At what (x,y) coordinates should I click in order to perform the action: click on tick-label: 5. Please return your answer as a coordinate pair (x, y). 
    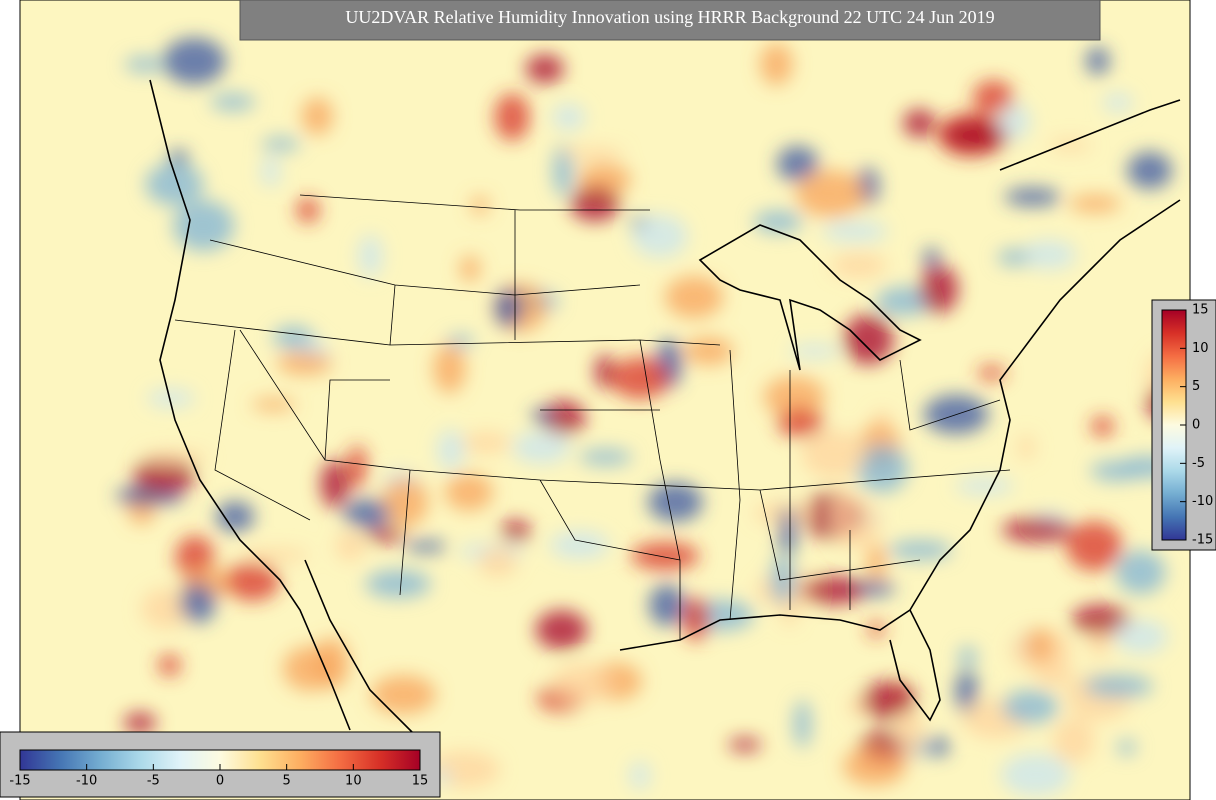
    Looking at the image, I should click on (1196, 386).